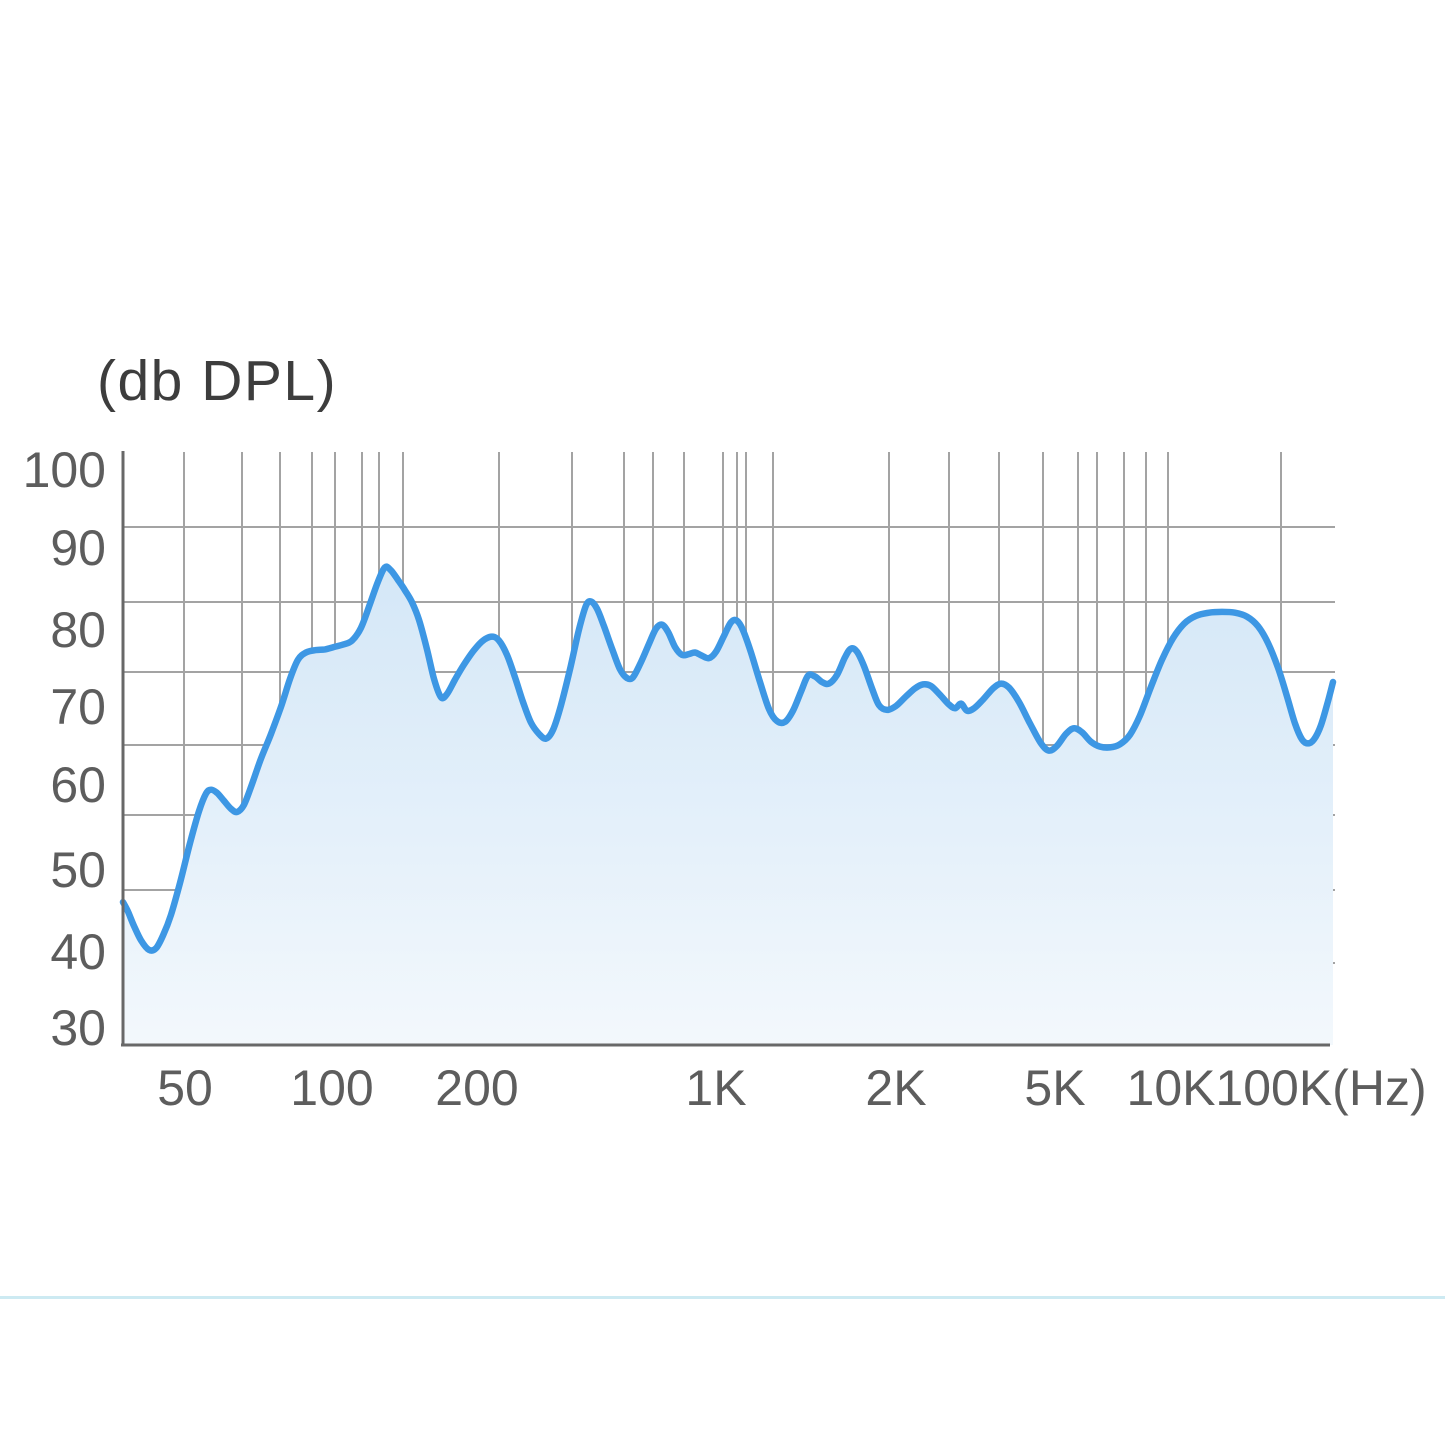 The width and height of the screenshot is (1445, 1445). I want to click on y-tick-label: 100, so click(64, 470).